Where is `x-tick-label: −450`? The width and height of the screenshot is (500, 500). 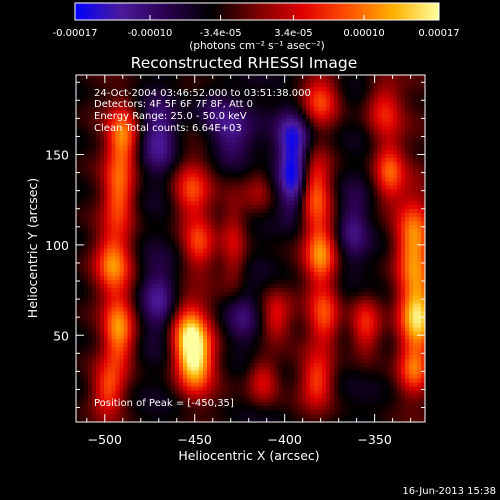
x-tick-label: −450 is located at coordinates (195, 439).